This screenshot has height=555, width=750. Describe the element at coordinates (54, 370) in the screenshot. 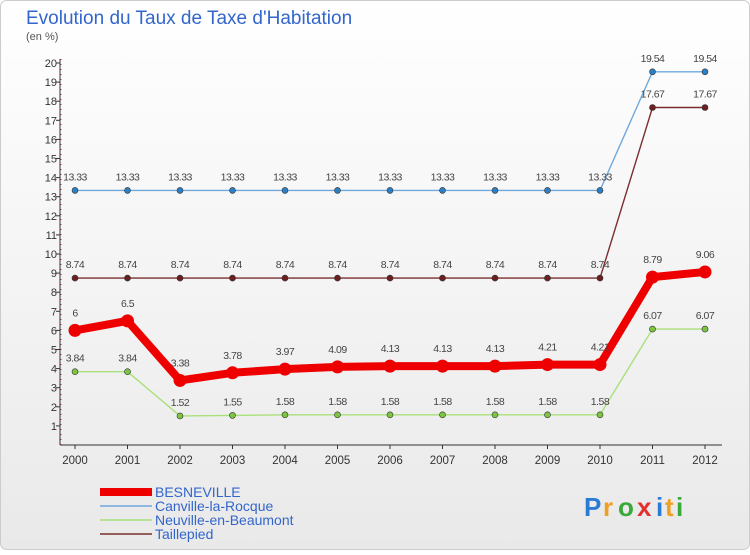

I see `y-tick-label: 4` at that location.